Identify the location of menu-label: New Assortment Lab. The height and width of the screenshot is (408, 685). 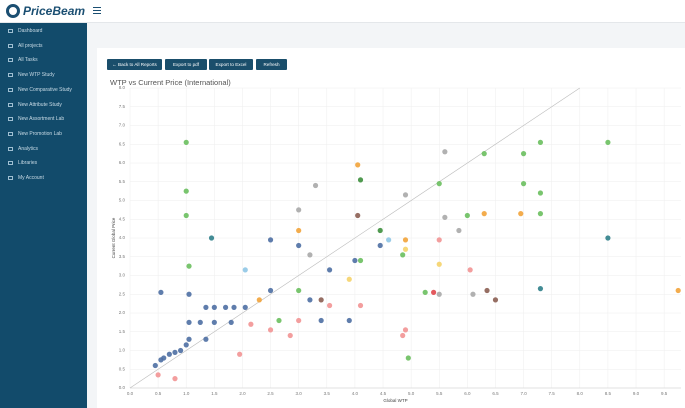
(41, 119).